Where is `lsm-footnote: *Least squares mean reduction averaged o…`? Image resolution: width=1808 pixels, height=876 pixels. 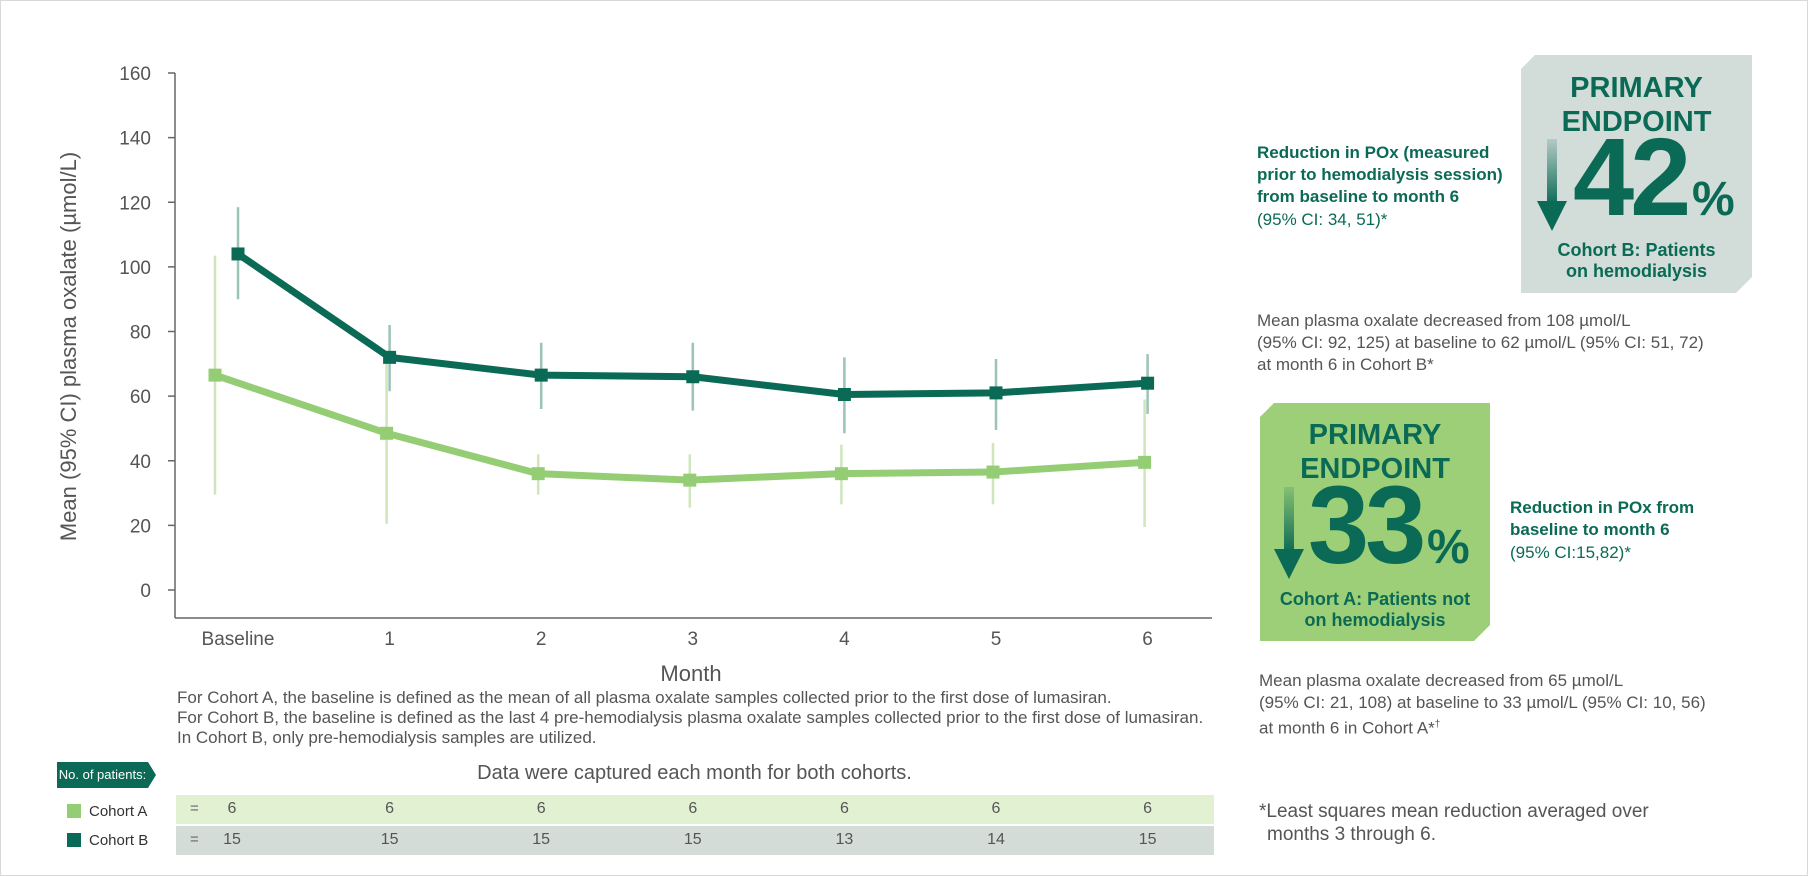
lsm-footnote: *Least squares mean reduction averaged o… is located at coordinates (1454, 823).